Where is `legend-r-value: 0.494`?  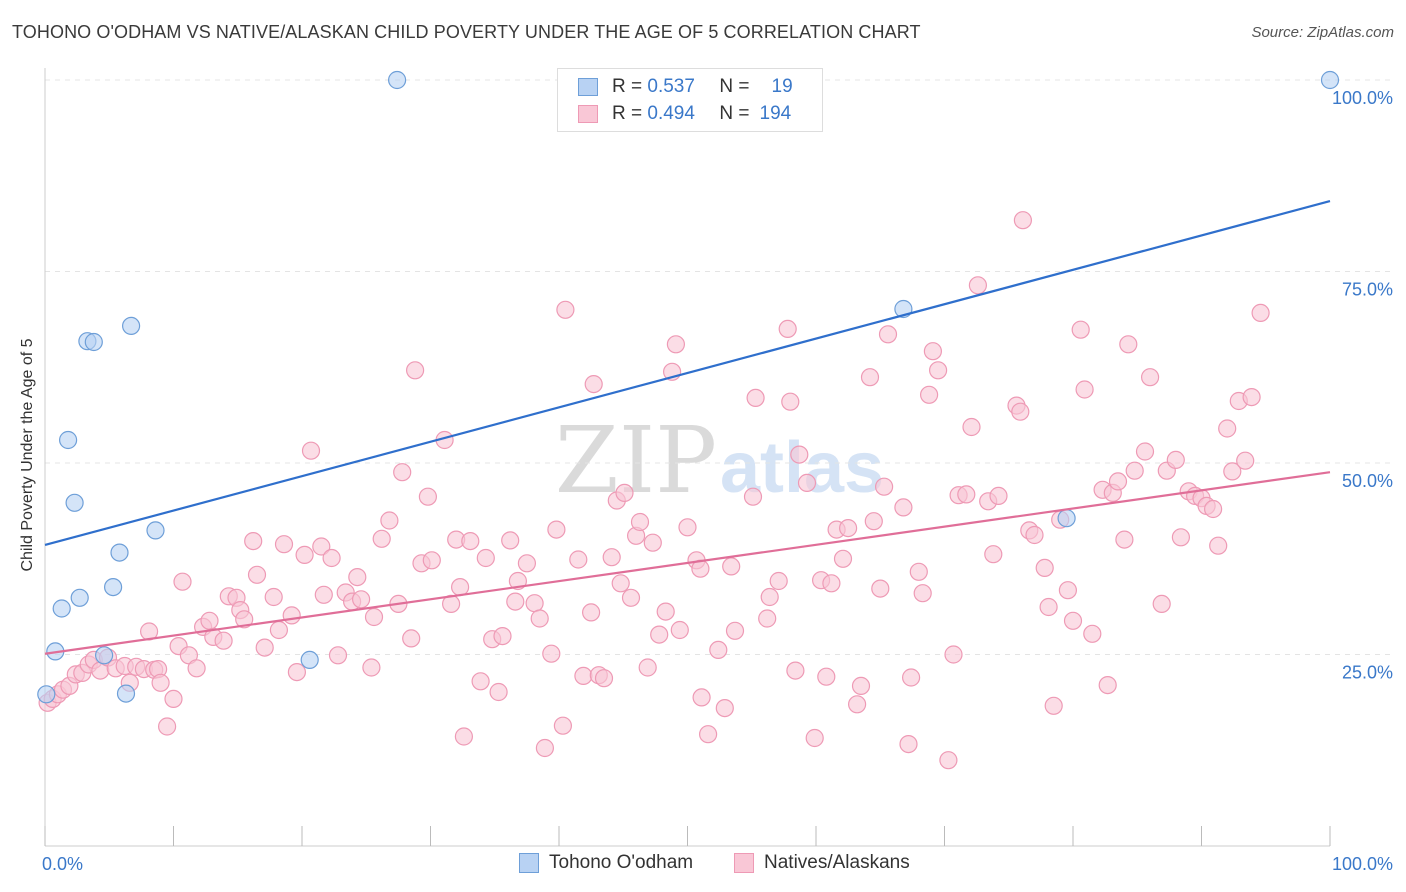 legend-r-value: 0.494 is located at coordinates (671, 113).